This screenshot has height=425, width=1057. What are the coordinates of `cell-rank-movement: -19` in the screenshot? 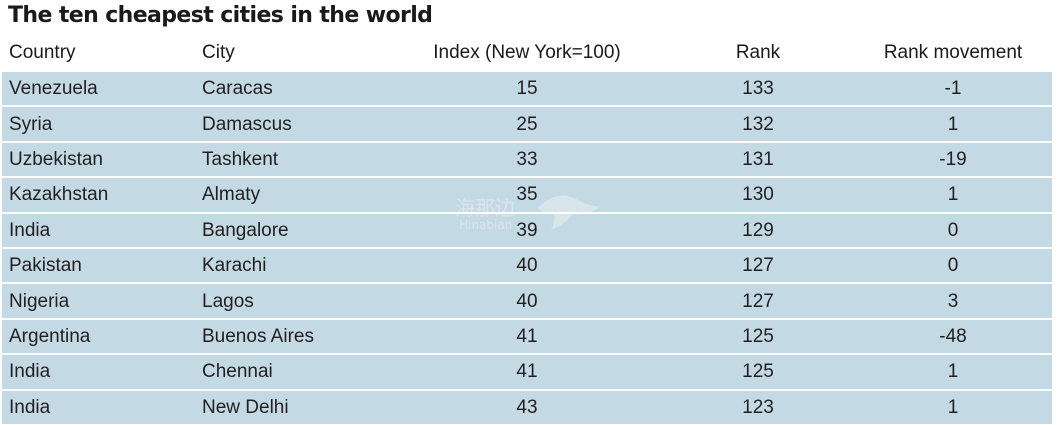 It's located at (953, 159).